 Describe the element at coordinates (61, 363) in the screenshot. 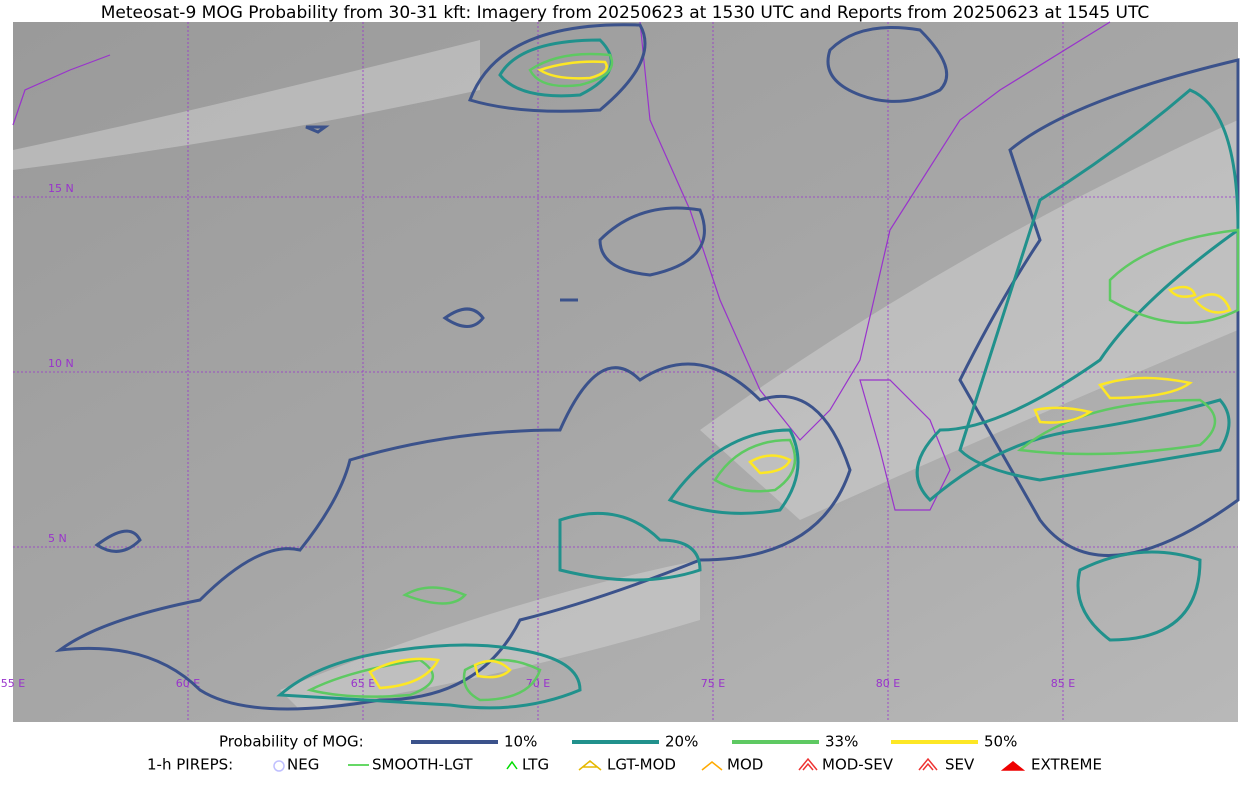

I see `lat-label: 10 N` at that location.